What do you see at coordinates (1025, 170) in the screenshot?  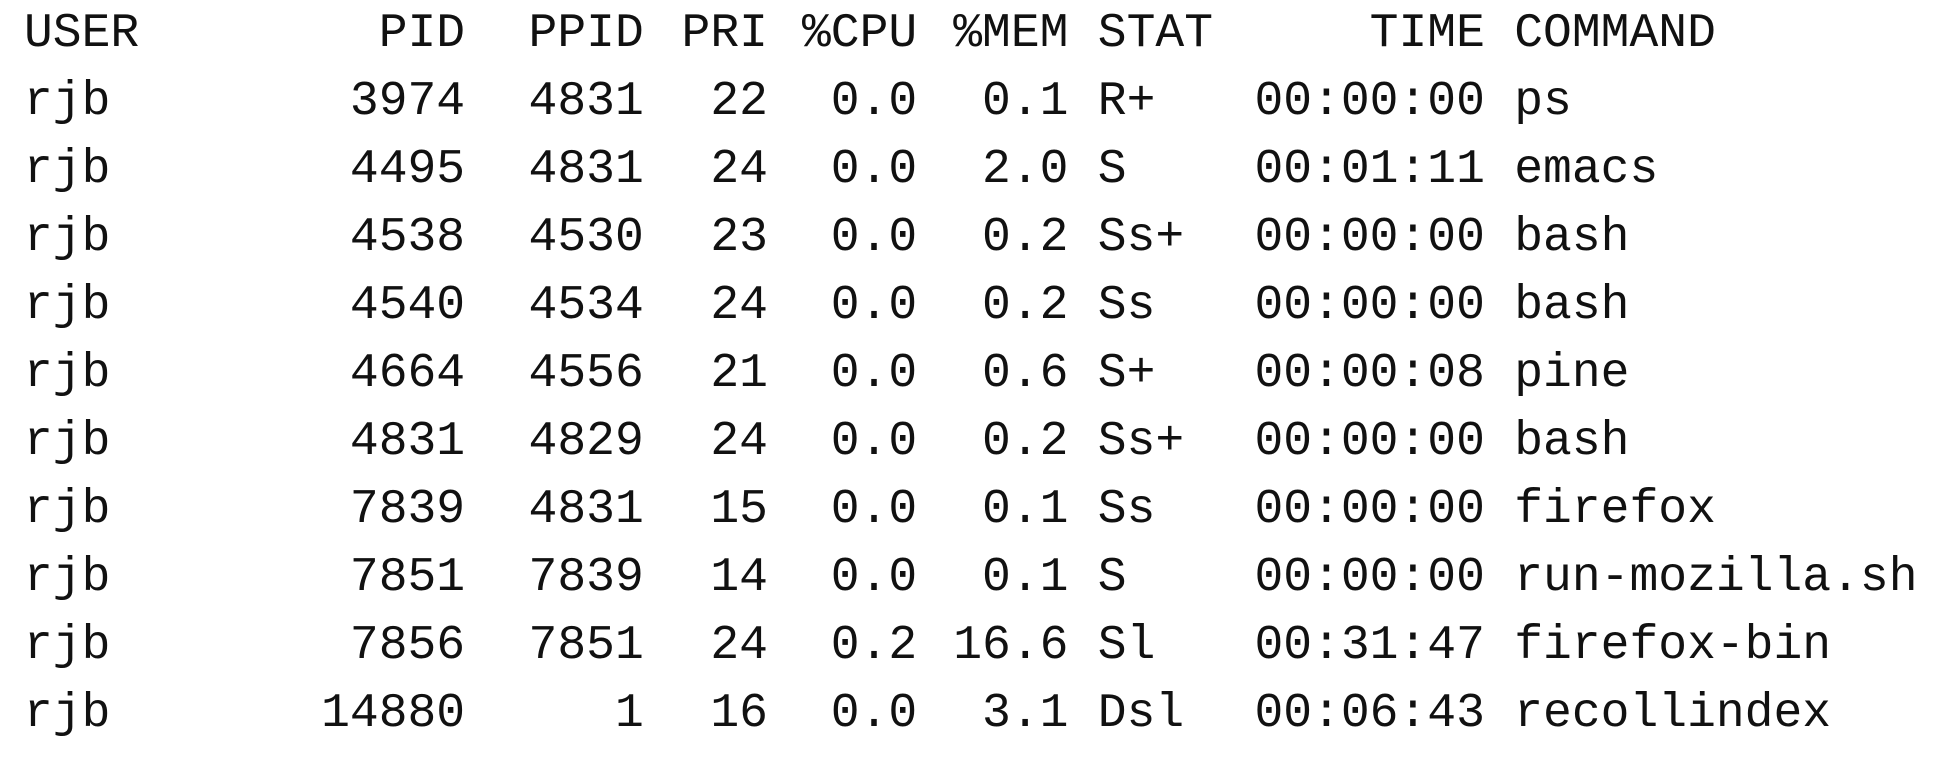 I see `cell-mem: 2.0` at bounding box center [1025, 170].